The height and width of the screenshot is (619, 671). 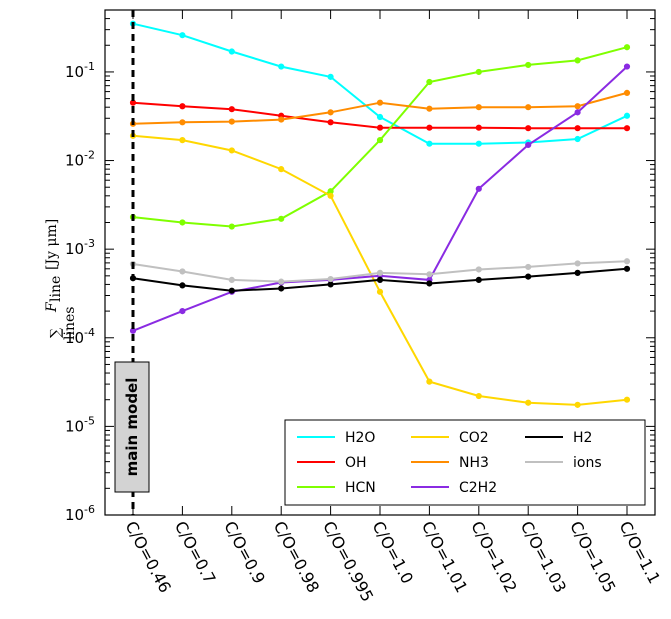 I want to click on legend: H2O OH HCN CO2 NH3 C2H2 H2 ions, so click(x=465, y=462).